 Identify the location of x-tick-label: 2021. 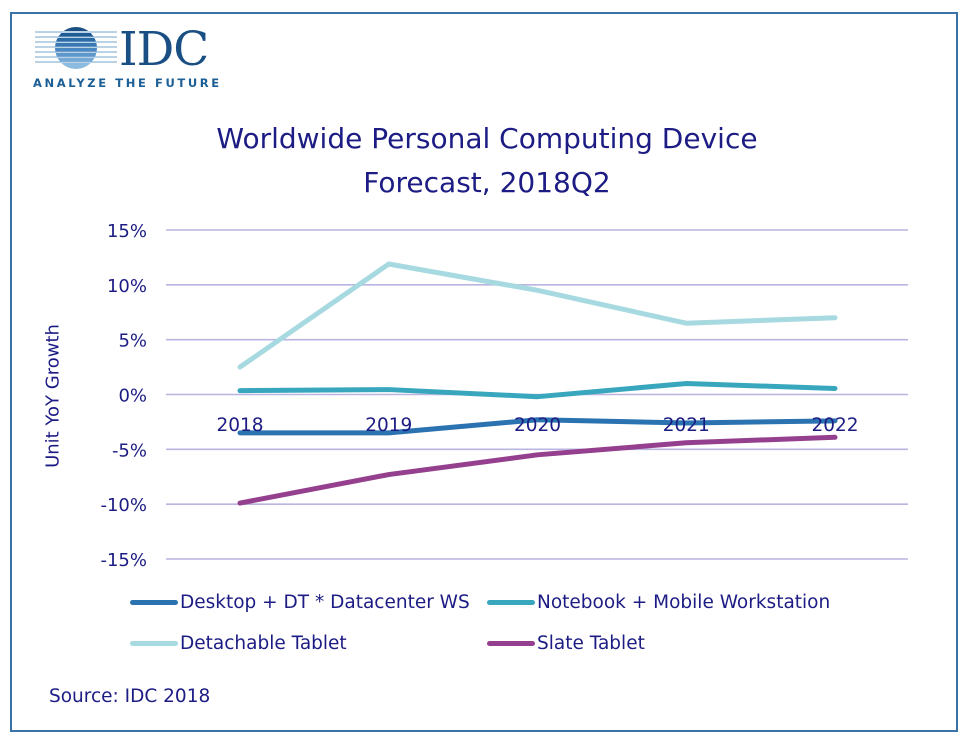
(686, 425).